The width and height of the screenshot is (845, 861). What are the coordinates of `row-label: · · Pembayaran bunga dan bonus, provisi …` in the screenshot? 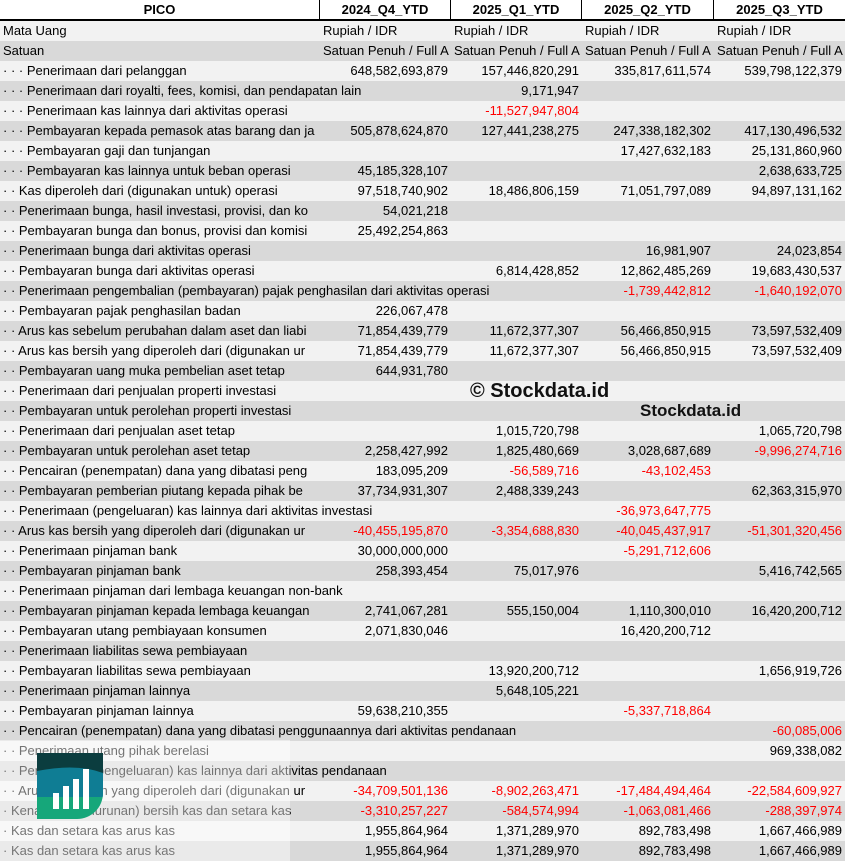 It's located at (155, 230).